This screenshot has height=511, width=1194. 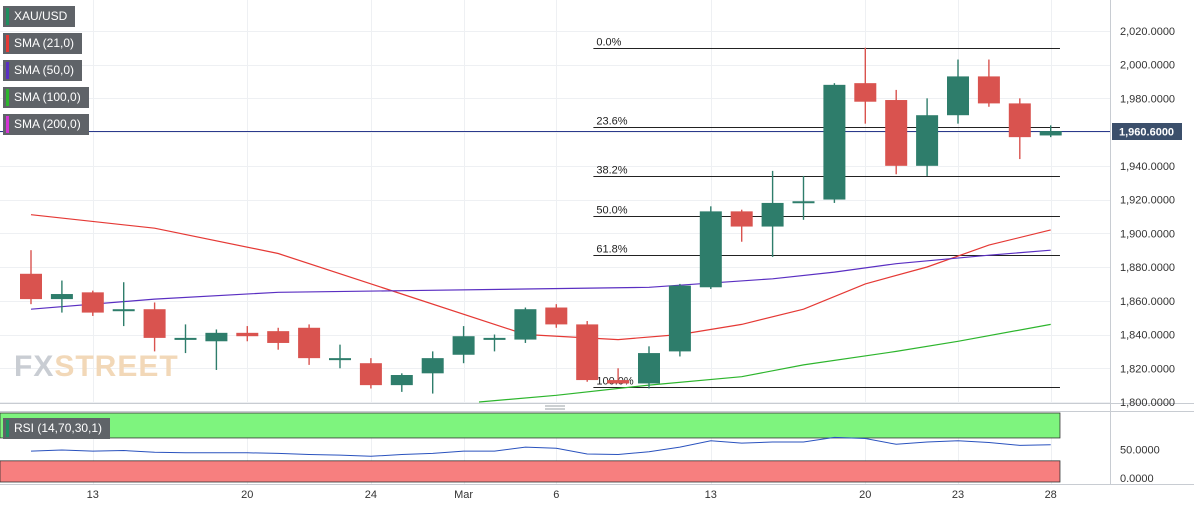 What do you see at coordinates (611, 171) in the screenshot?
I see `fib-label: 38.2%` at bounding box center [611, 171].